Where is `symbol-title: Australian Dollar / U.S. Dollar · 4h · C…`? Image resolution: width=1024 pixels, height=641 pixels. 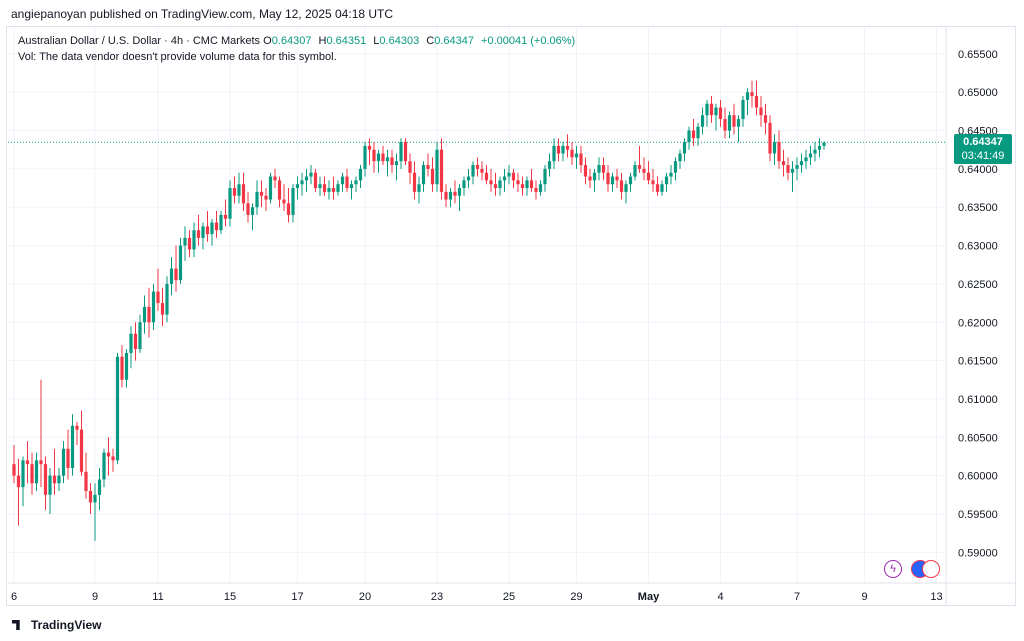
symbol-title: Australian Dollar / U.S. Dollar · 4h · C… is located at coordinates (139, 41).